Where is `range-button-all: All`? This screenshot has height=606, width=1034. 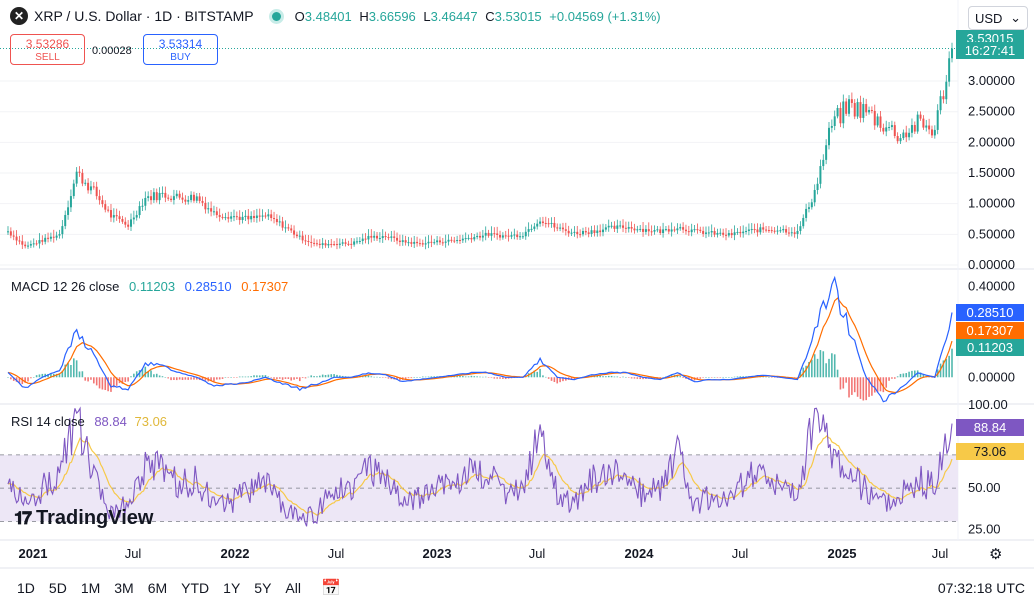 range-button-all: All is located at coordinates (293, 588).